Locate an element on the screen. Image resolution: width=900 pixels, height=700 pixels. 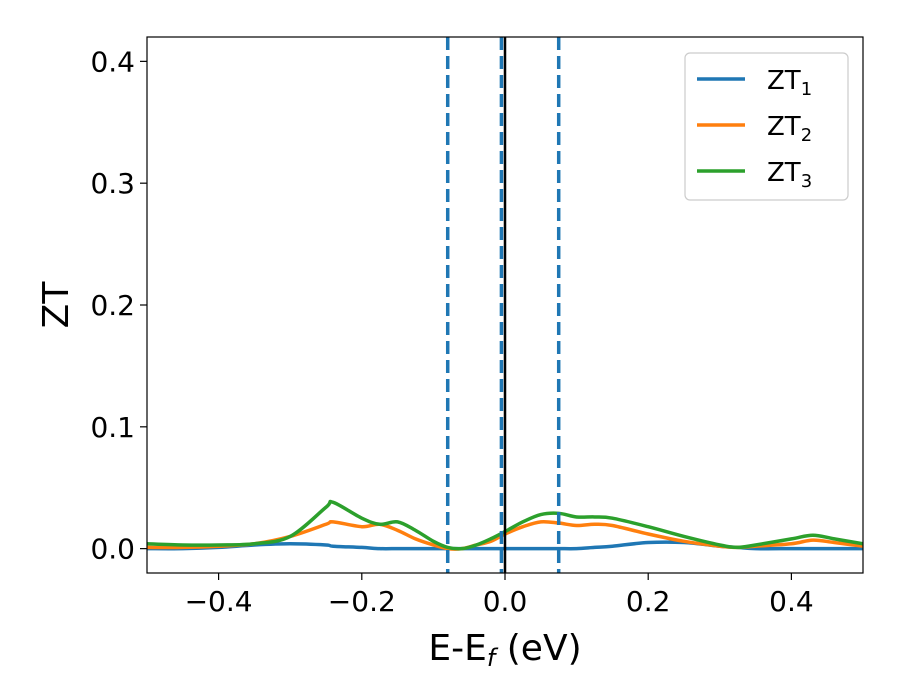
x-tick-label: 0.0 is located at coordinates (505, 601).